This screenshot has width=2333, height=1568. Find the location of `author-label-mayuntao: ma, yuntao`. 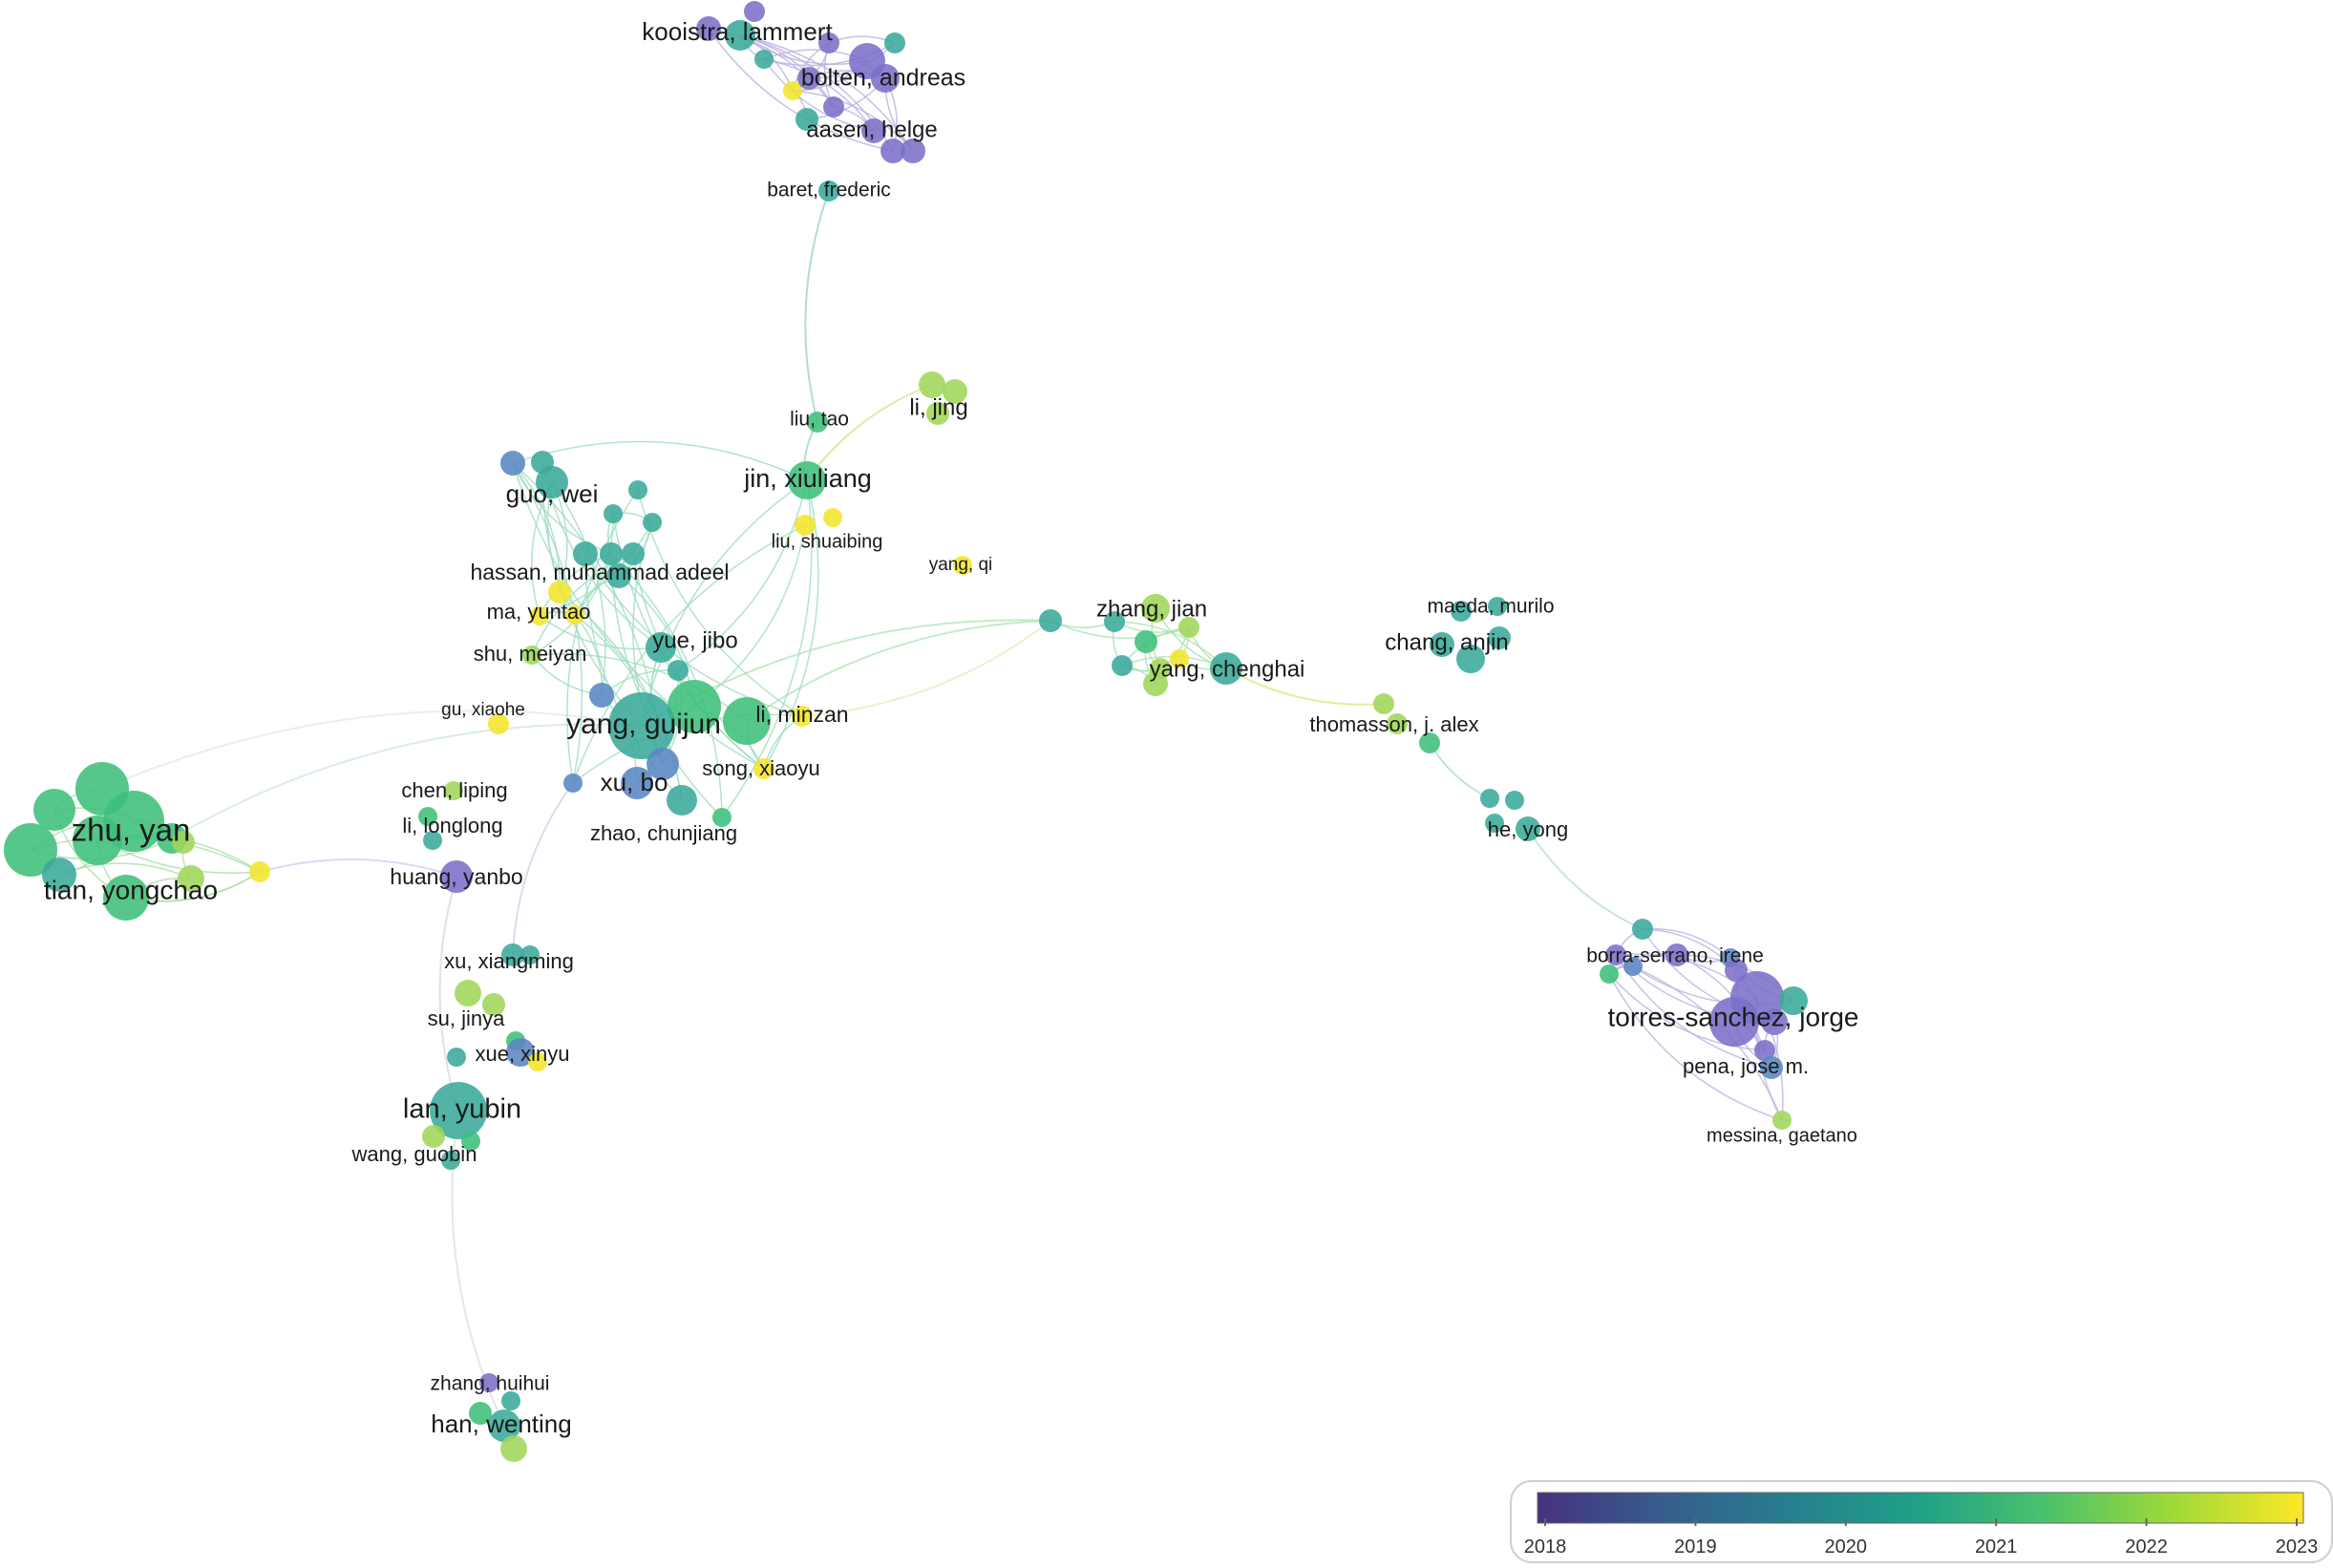

author-label-mayuntao: ma, yuntao is located at coordinates (539, 612).